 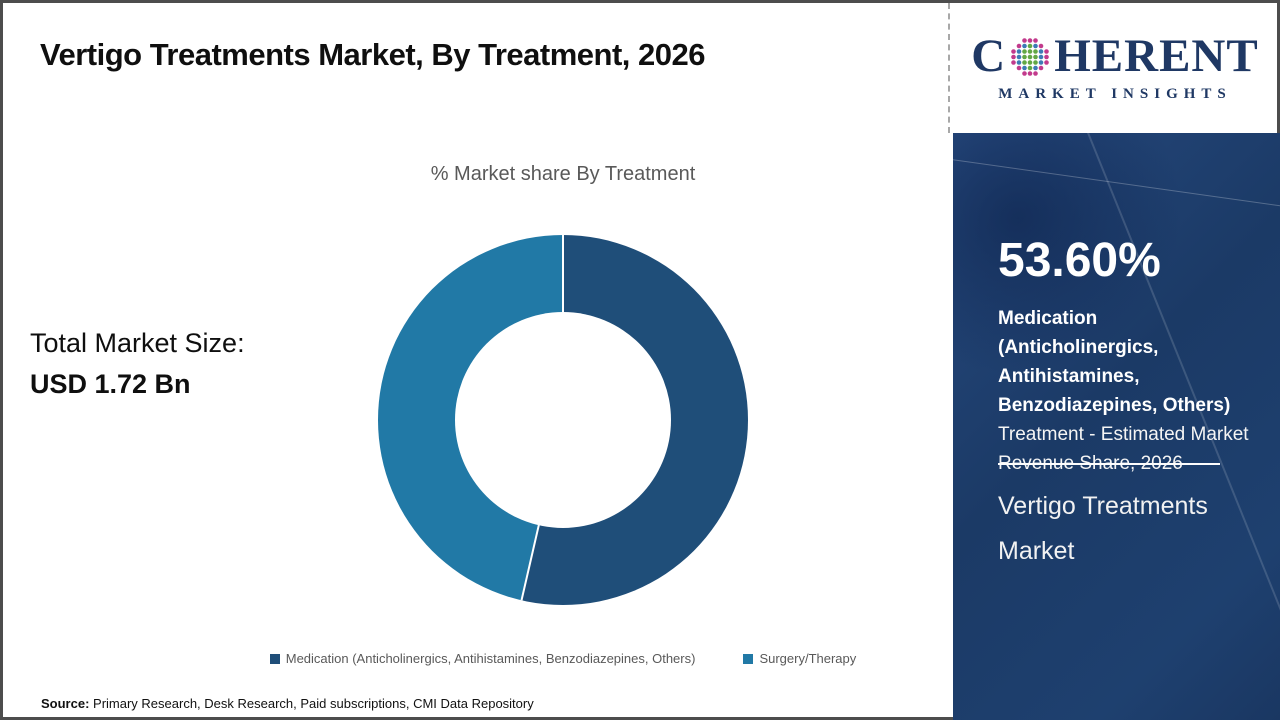 What do you see at coordinates (415, 635) in the screenshot?
I see `slice-label-surgery: 46.4%` at bounding box center [415, 635].